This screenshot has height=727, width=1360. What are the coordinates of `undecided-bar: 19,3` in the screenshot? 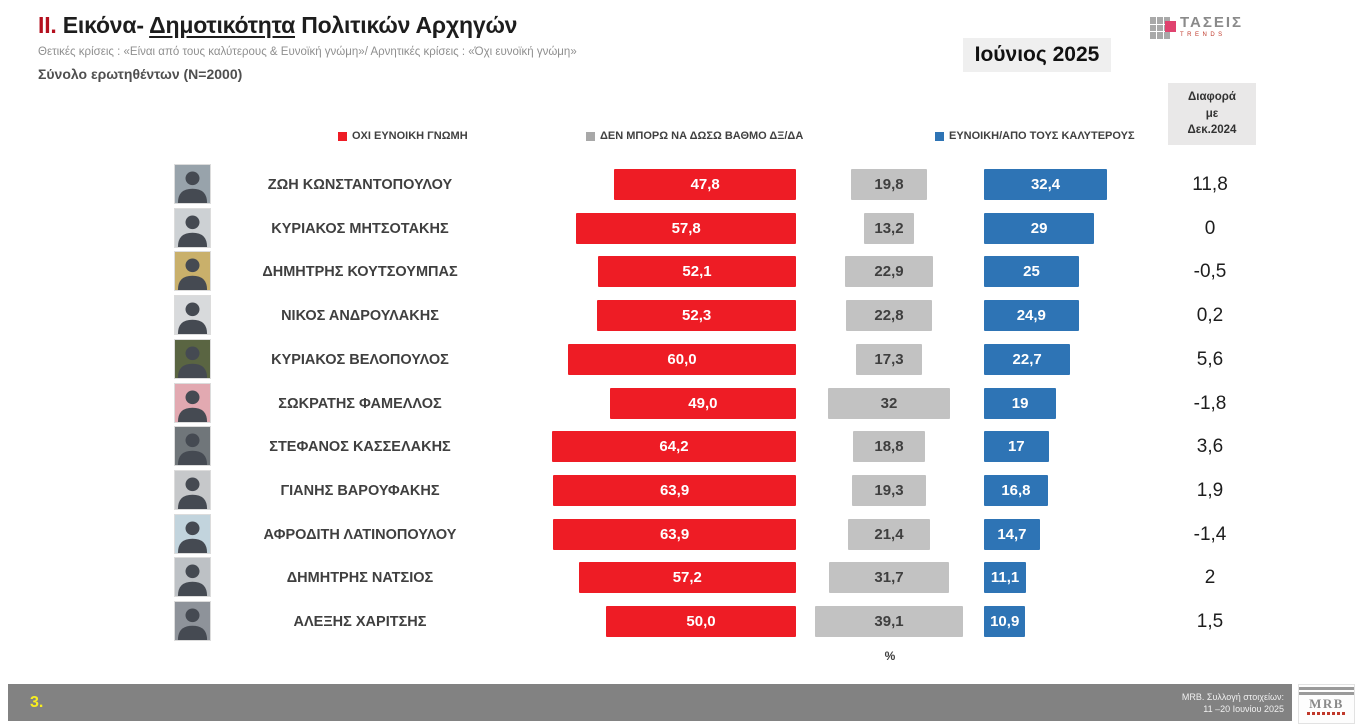 It's located at (889, 490).